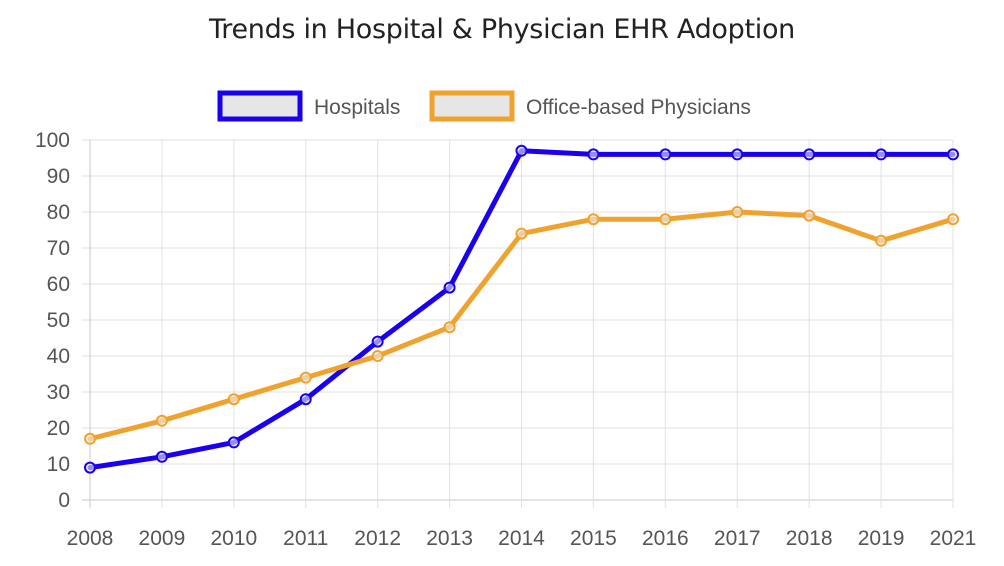 The width and height of the screenshot is (1004, 566). What do you see at coordinates (58, 248) in the screenshot?
I see `y-tick-label: 70` at bounding box center [58, 248].